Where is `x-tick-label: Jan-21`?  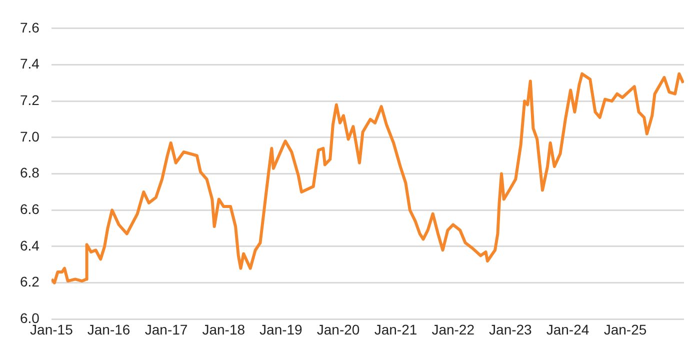
x-tick-label: Jan-21 is located at coordinates (396, 329).